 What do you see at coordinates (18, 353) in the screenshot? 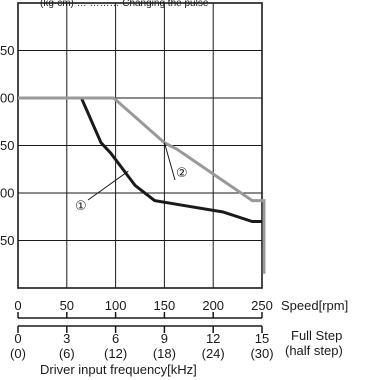
I see `frequency-axis-half-step-label-0: (0)` at bounding box center [18, 353].